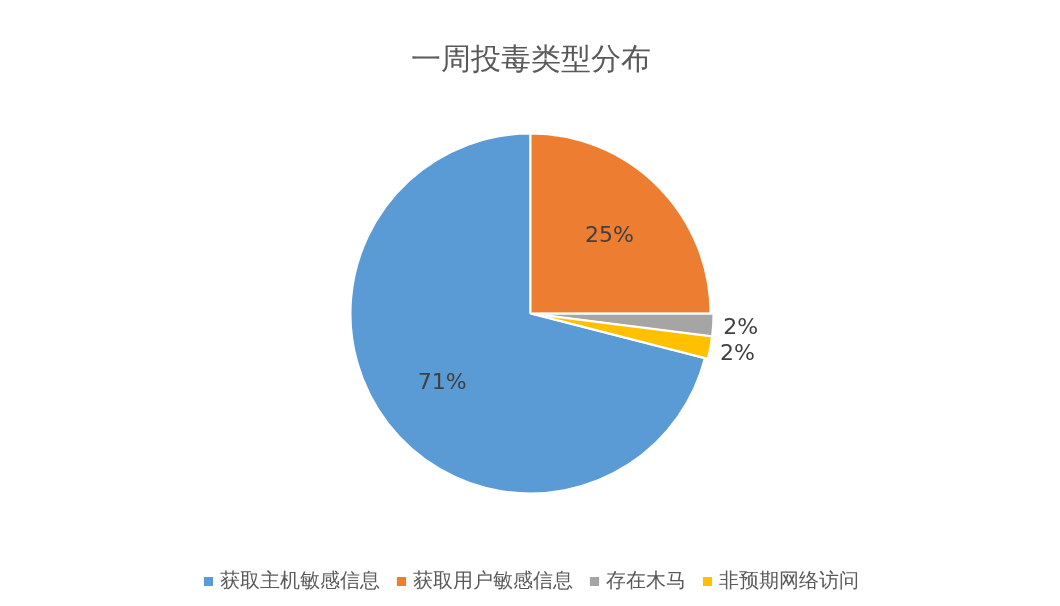 The height and width of the screenshot is (606, 1060). Describe the element at coordinates (646, 580) in the screenshot. I see `legend-label: 存在木马` at that location.